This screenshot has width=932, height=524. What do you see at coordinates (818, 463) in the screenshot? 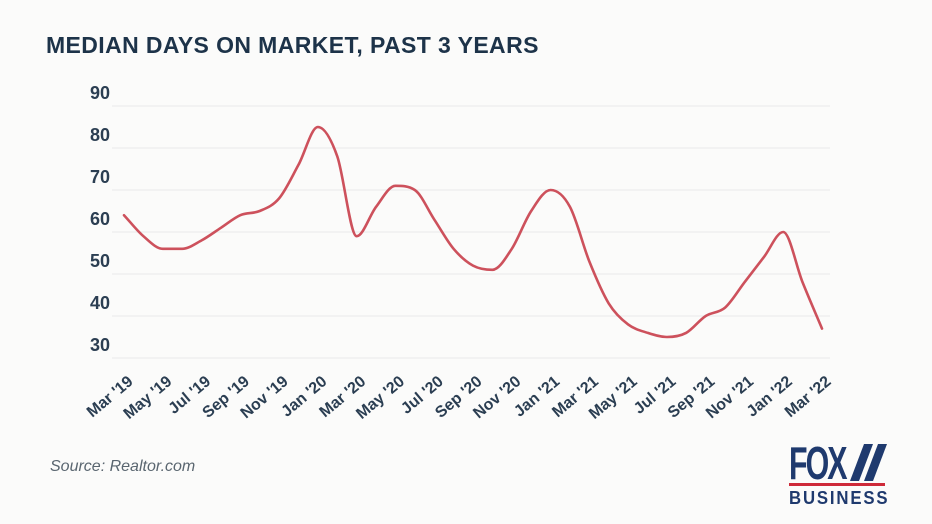
I see `fox-logo-text: FOX` at bounding box center [818, 463].